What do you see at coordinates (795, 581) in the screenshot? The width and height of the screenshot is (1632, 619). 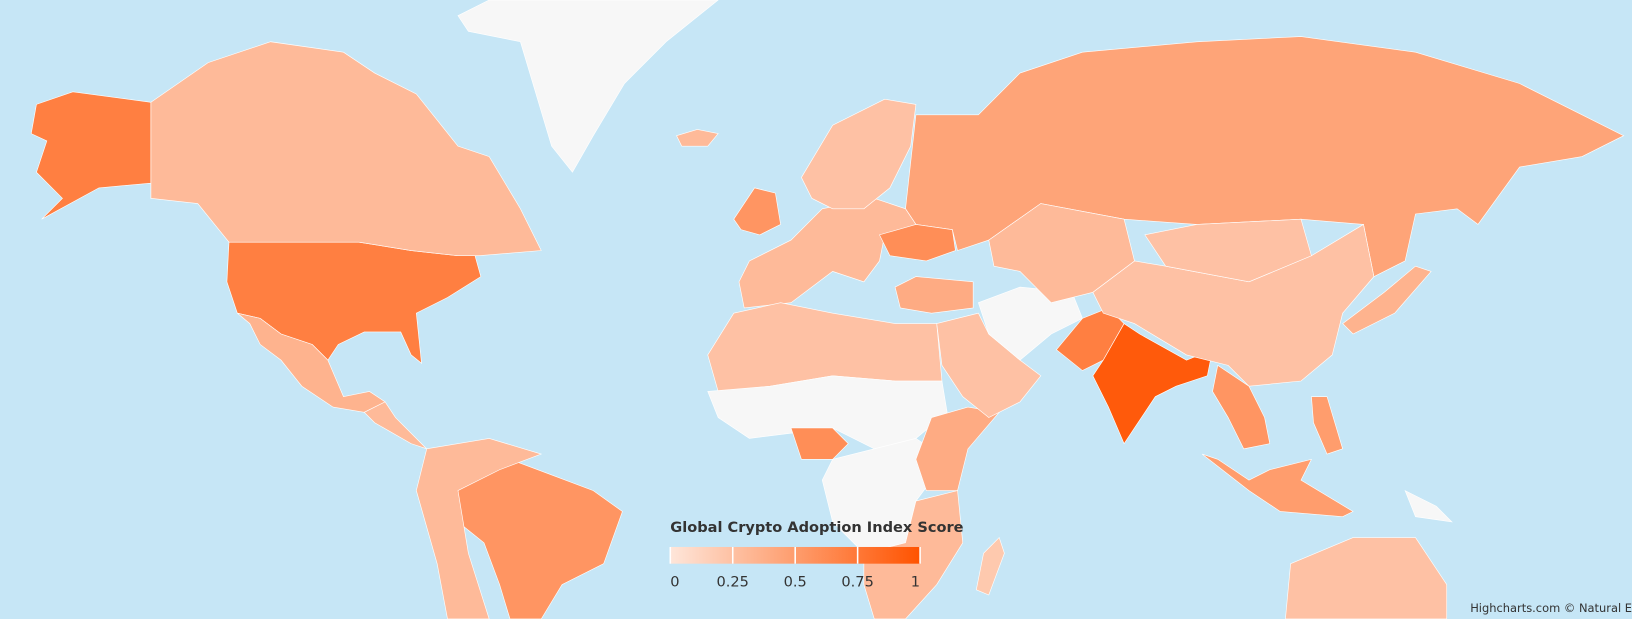 I see `legend-tick-label: 0.5` at bounding box center [795, 581].